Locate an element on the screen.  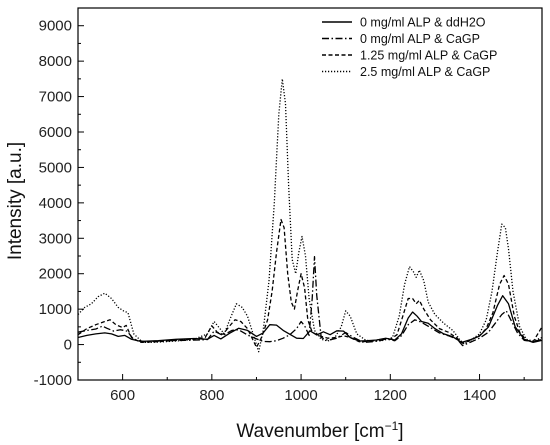
y-tick-label: 0 is located at coordinates (68, 345).